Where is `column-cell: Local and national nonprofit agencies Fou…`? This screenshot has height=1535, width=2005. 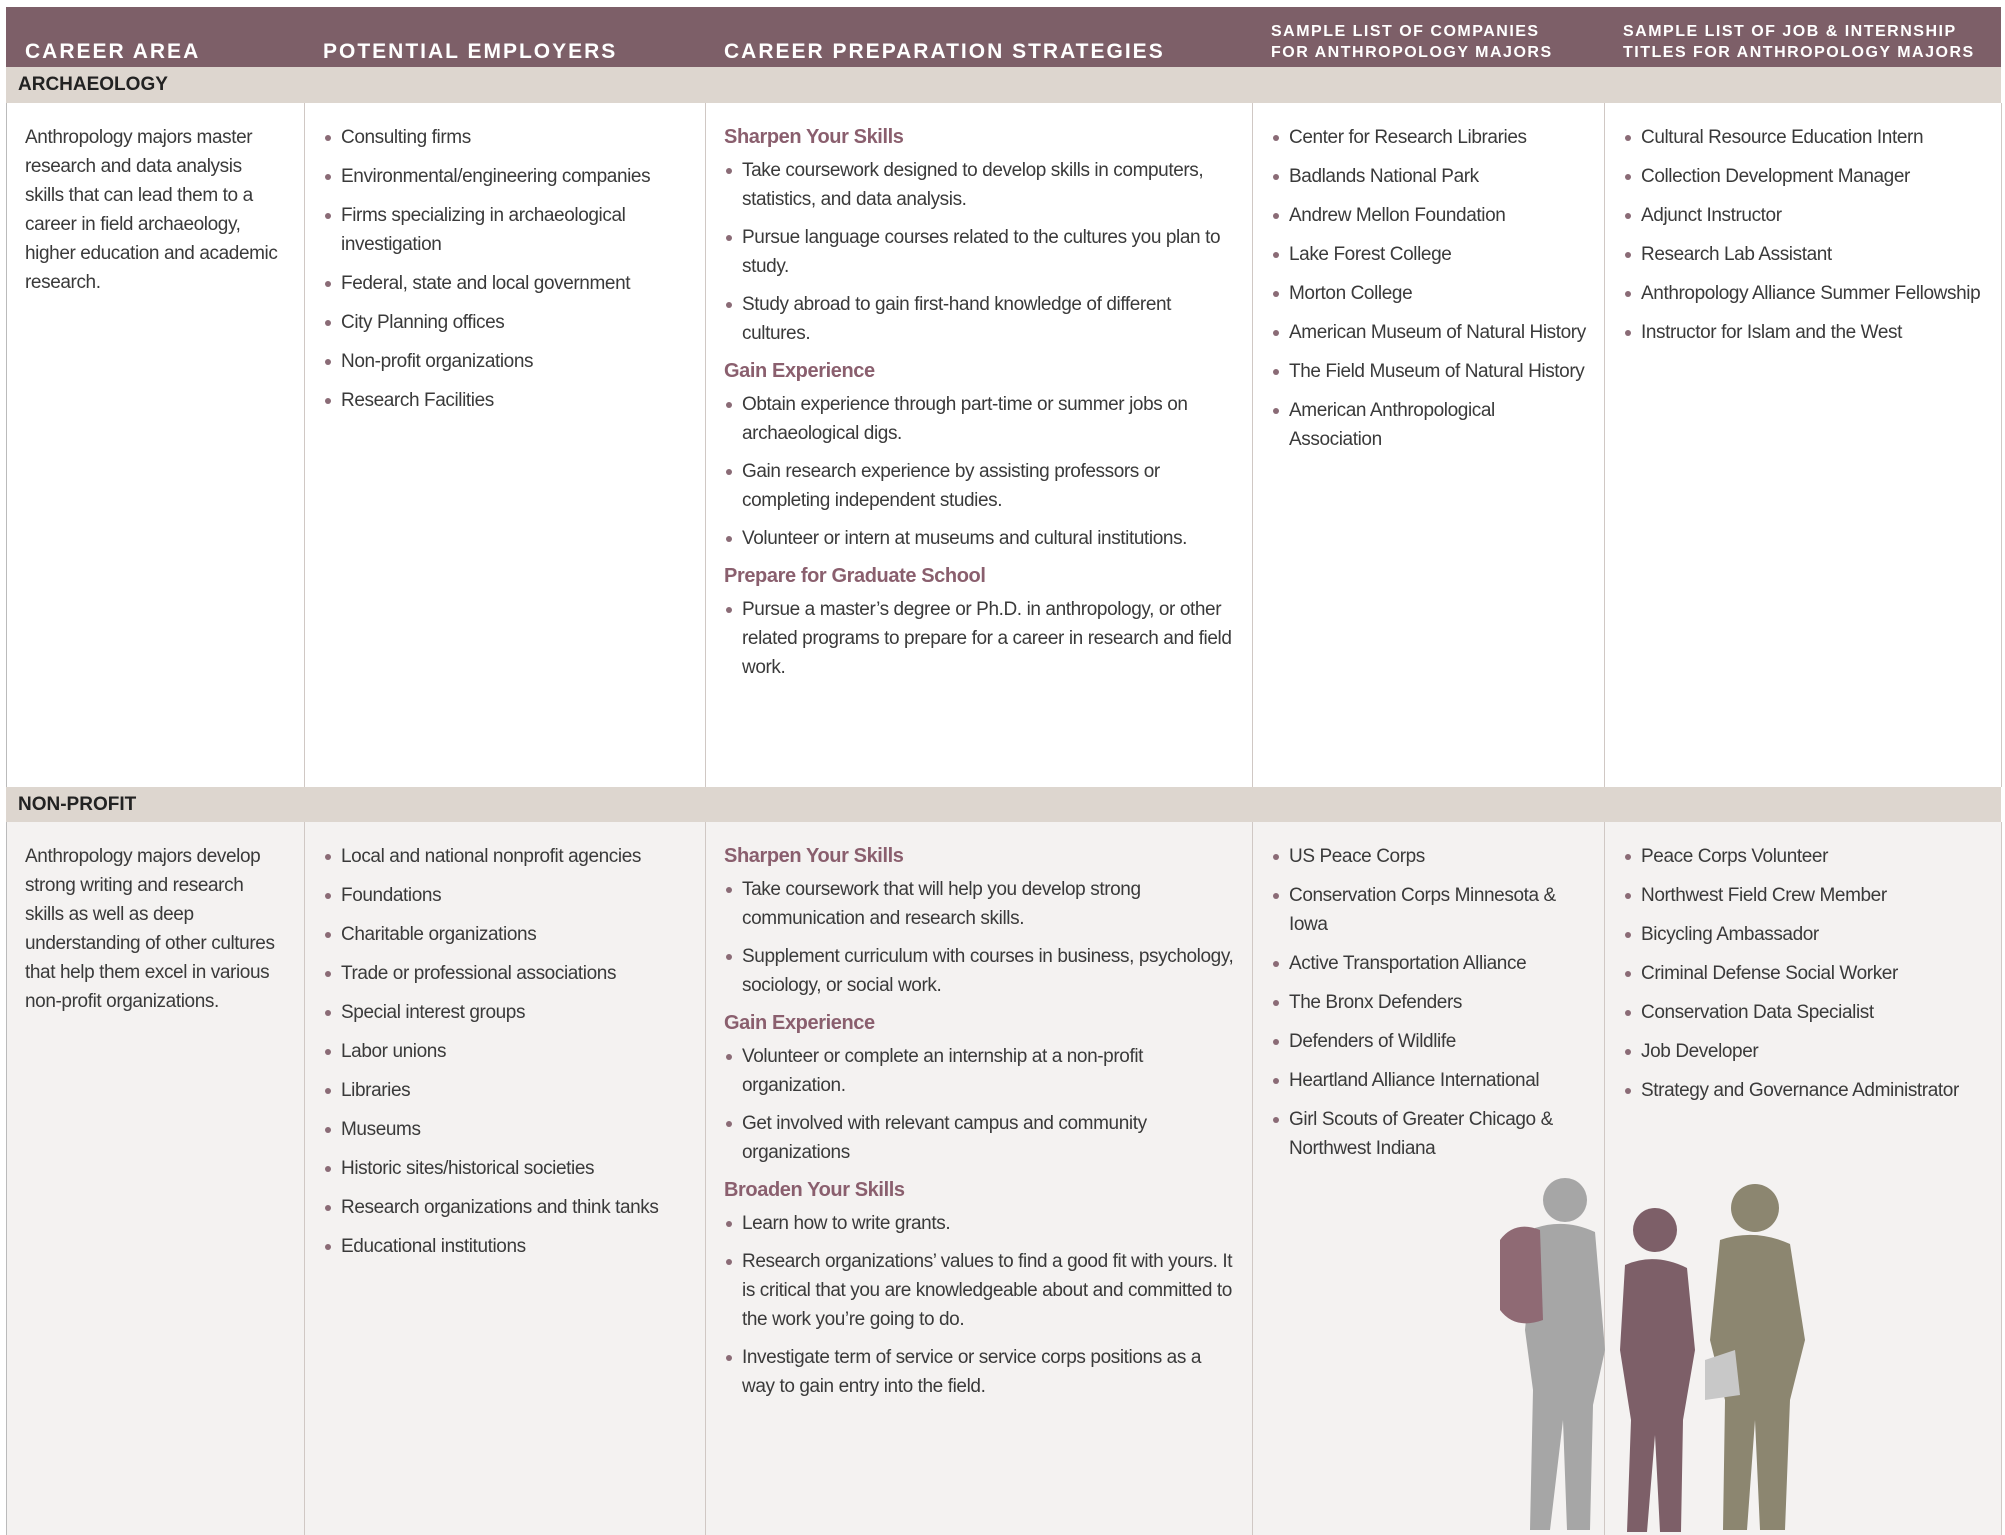
column-cell: Local and national nonprofit agencies Fou… is located at coordinates (505, 1178).